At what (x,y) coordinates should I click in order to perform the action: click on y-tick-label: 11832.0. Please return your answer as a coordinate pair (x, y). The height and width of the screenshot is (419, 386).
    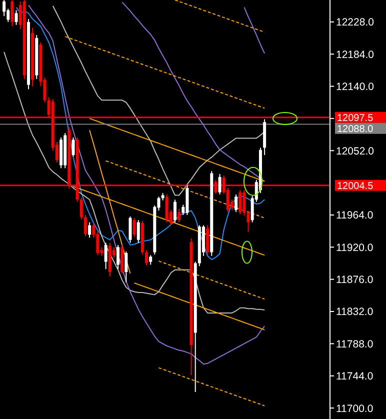
    Looking at the image, I should click on (355, 312).